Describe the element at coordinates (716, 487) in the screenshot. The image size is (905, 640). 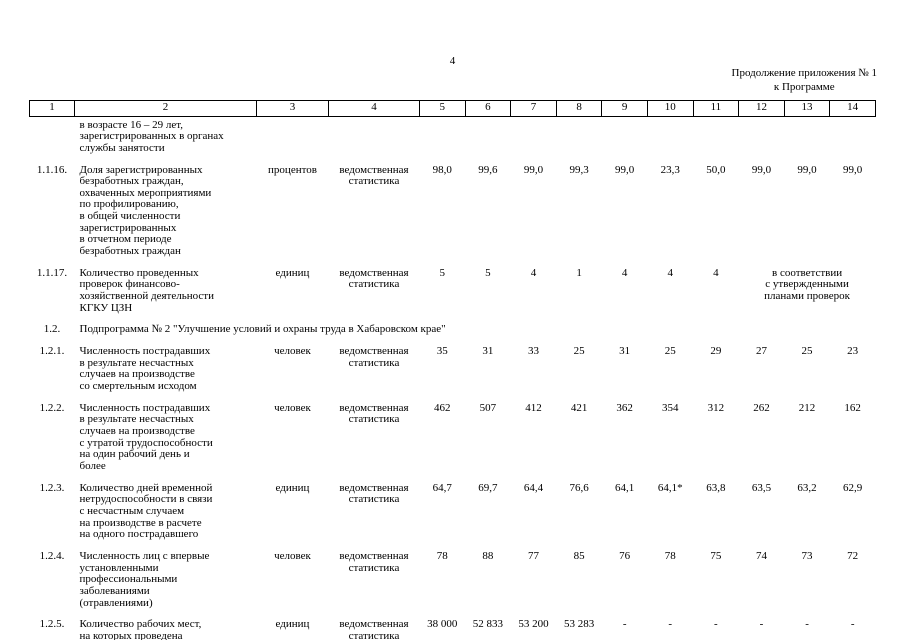
I see `value-cell: 63,8` at that location.